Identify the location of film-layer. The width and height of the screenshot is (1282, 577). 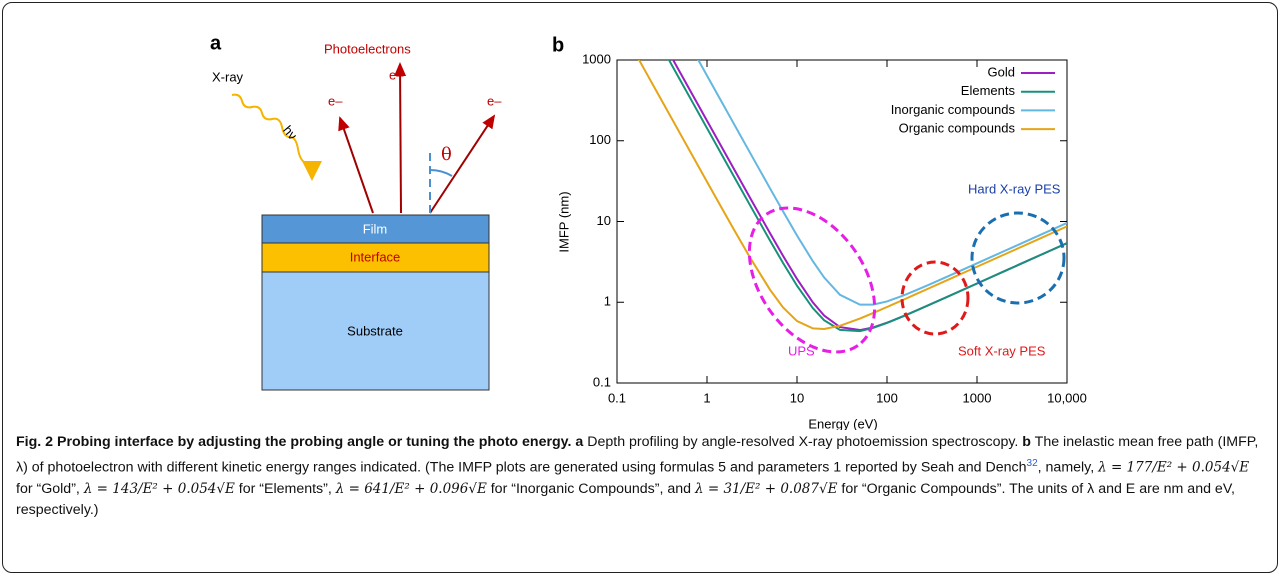
(375, 229).